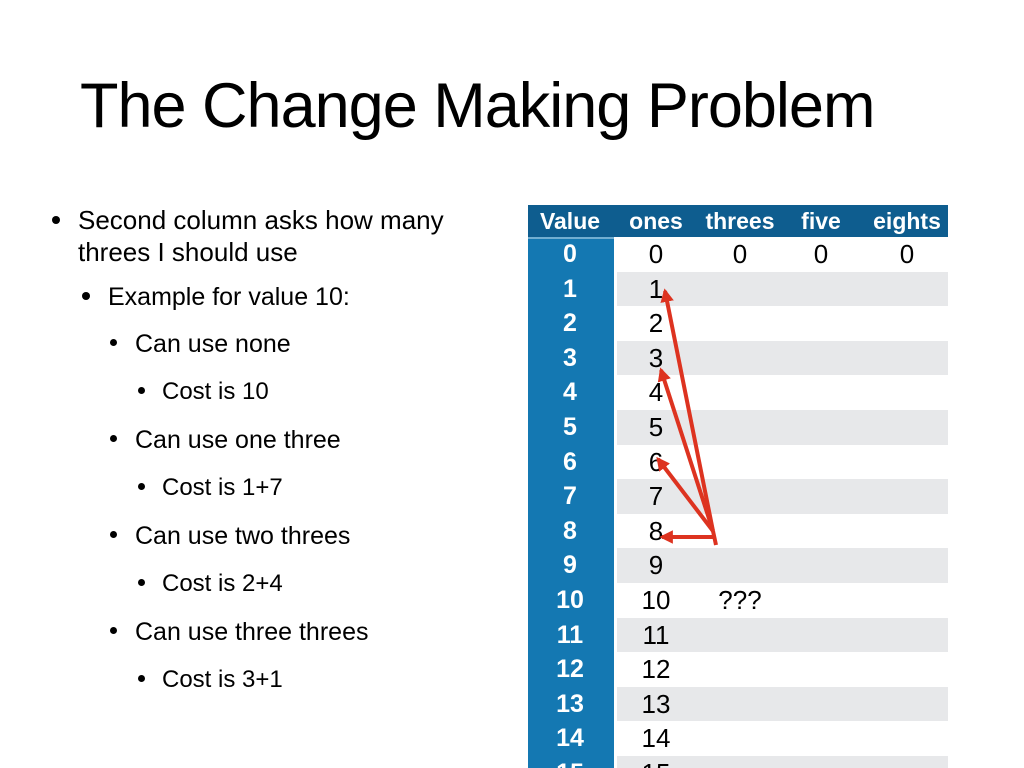 Image resolution: width=1024 pixels, height=768 pixels. I want to click on table-header-row: Value ones threes five eights, so click(738, 221).